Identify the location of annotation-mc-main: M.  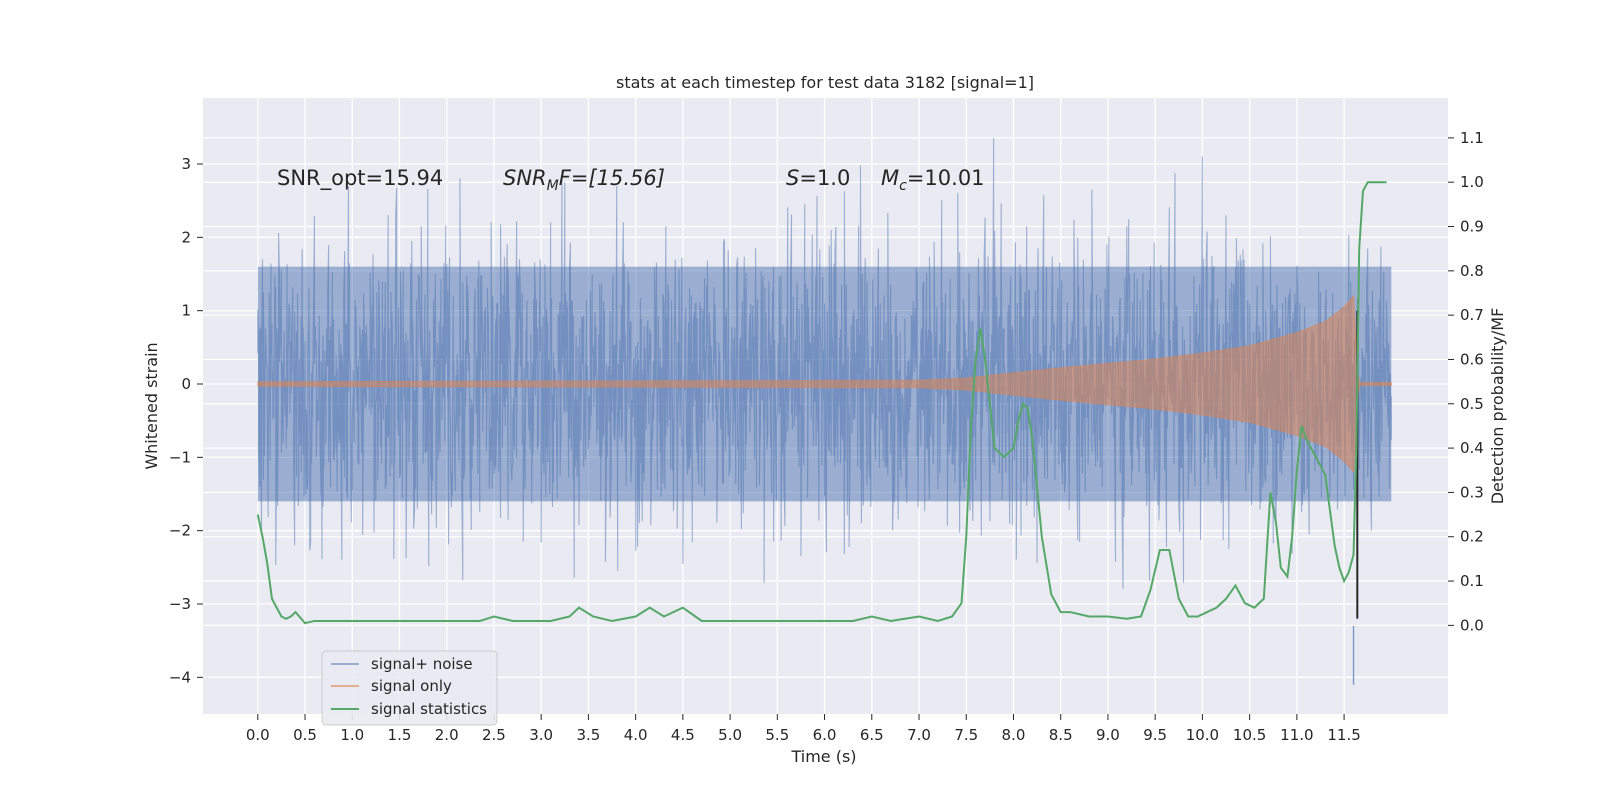
(890, 178).